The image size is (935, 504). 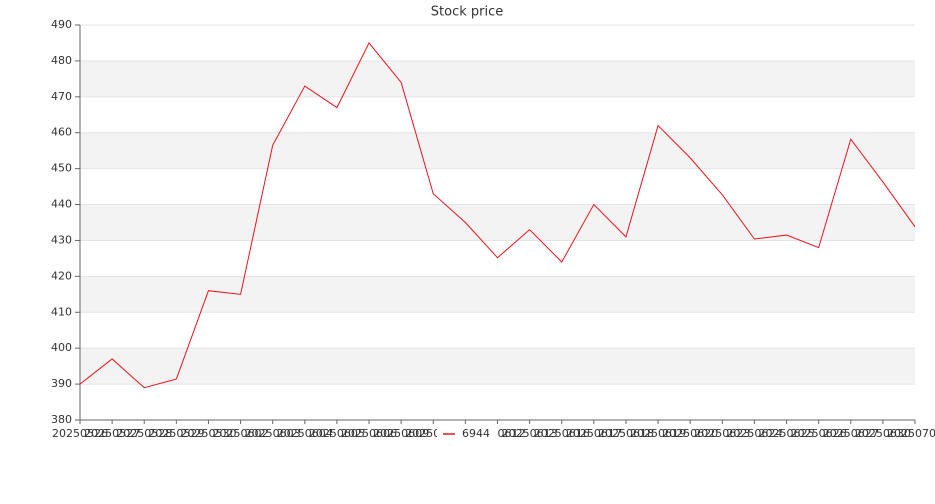 I want to click on x-tick-label: 20250616, so click(x=562, y=433).